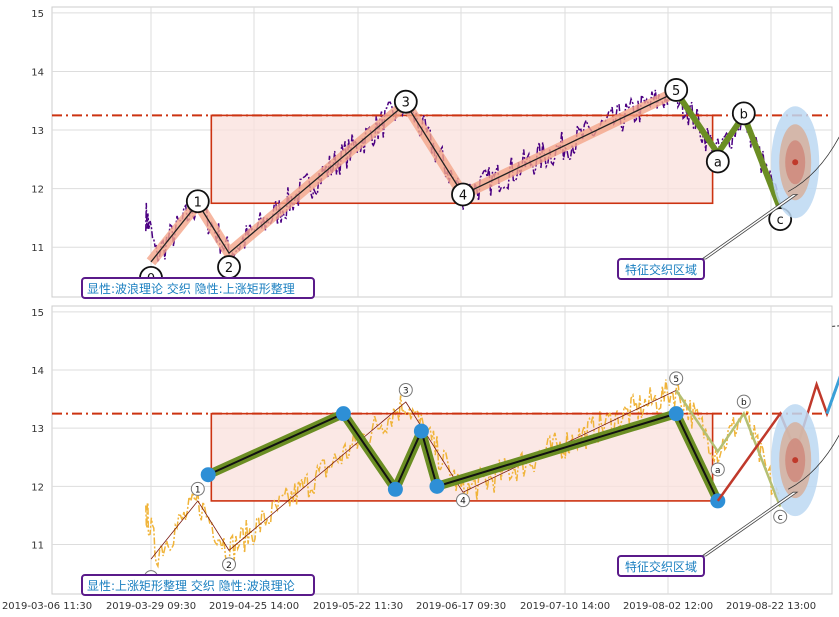 Image resolution: width=839 pixels, height=617 pixels. I want to click on x-tick-label: 2019-06-17 09:30, so click(461, 606).